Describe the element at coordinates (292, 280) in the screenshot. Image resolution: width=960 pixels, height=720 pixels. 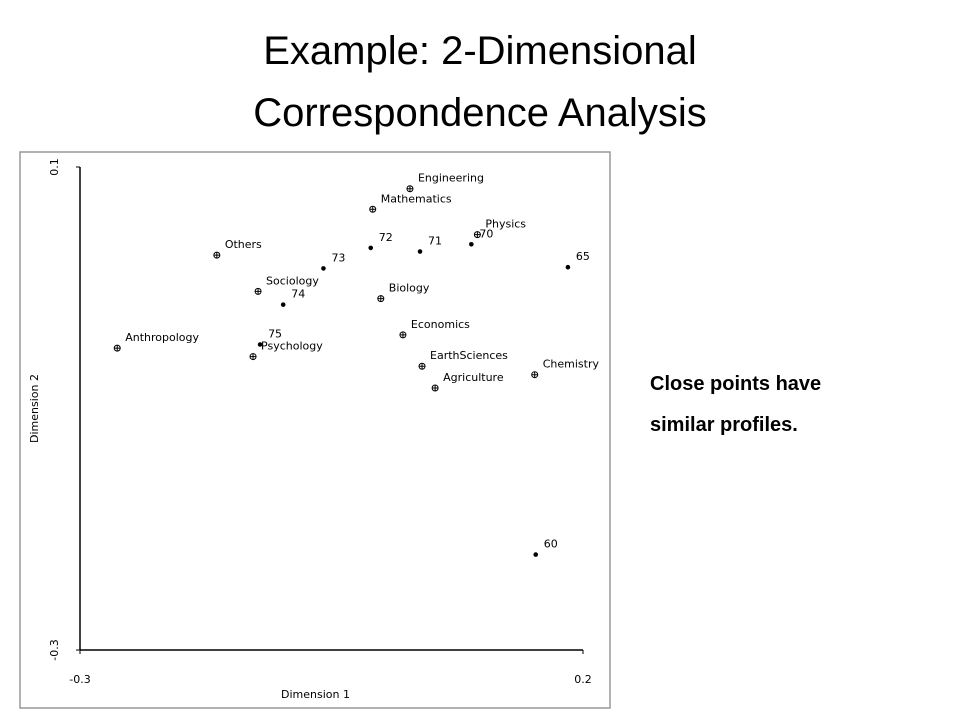
I see `point-label: Sociology` at that location.